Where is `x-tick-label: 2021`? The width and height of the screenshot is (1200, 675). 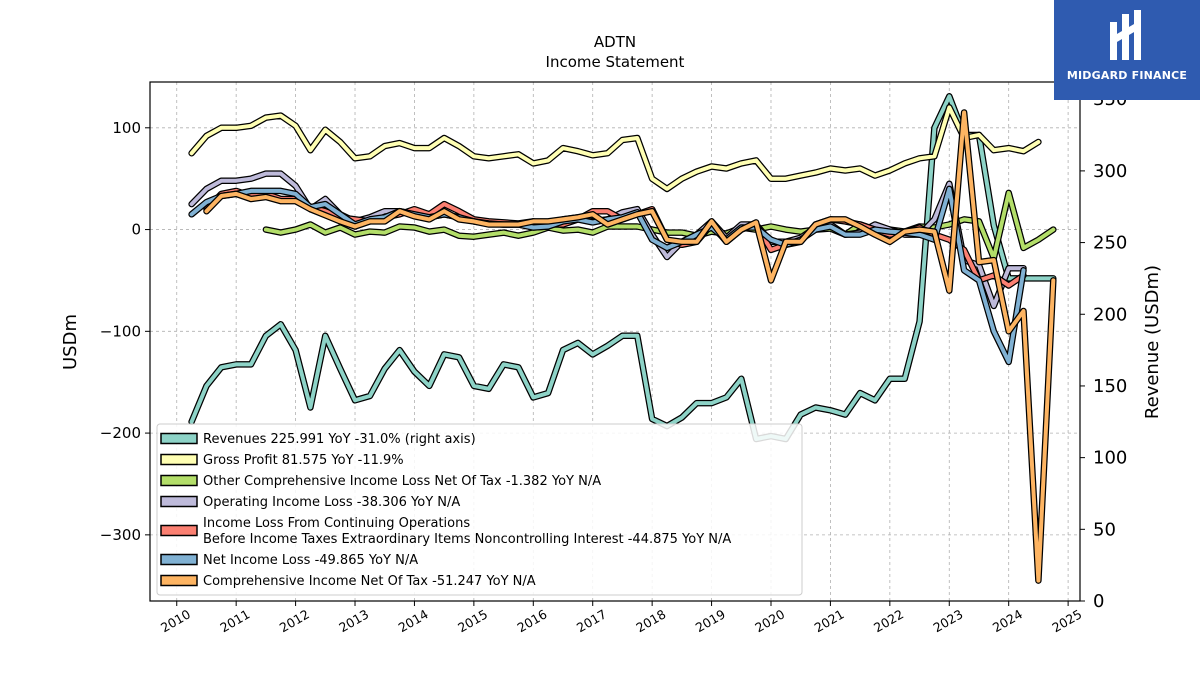
x-tick-label: 2021 is located at coordinates (829, 620).